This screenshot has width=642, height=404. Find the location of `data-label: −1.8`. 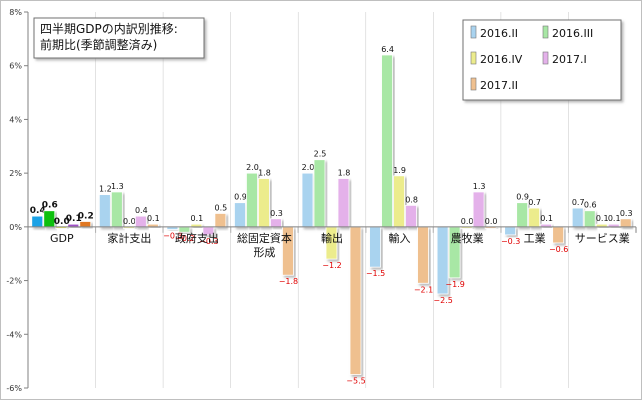

data-label: −1.8 is located at coordinates (288, 281).